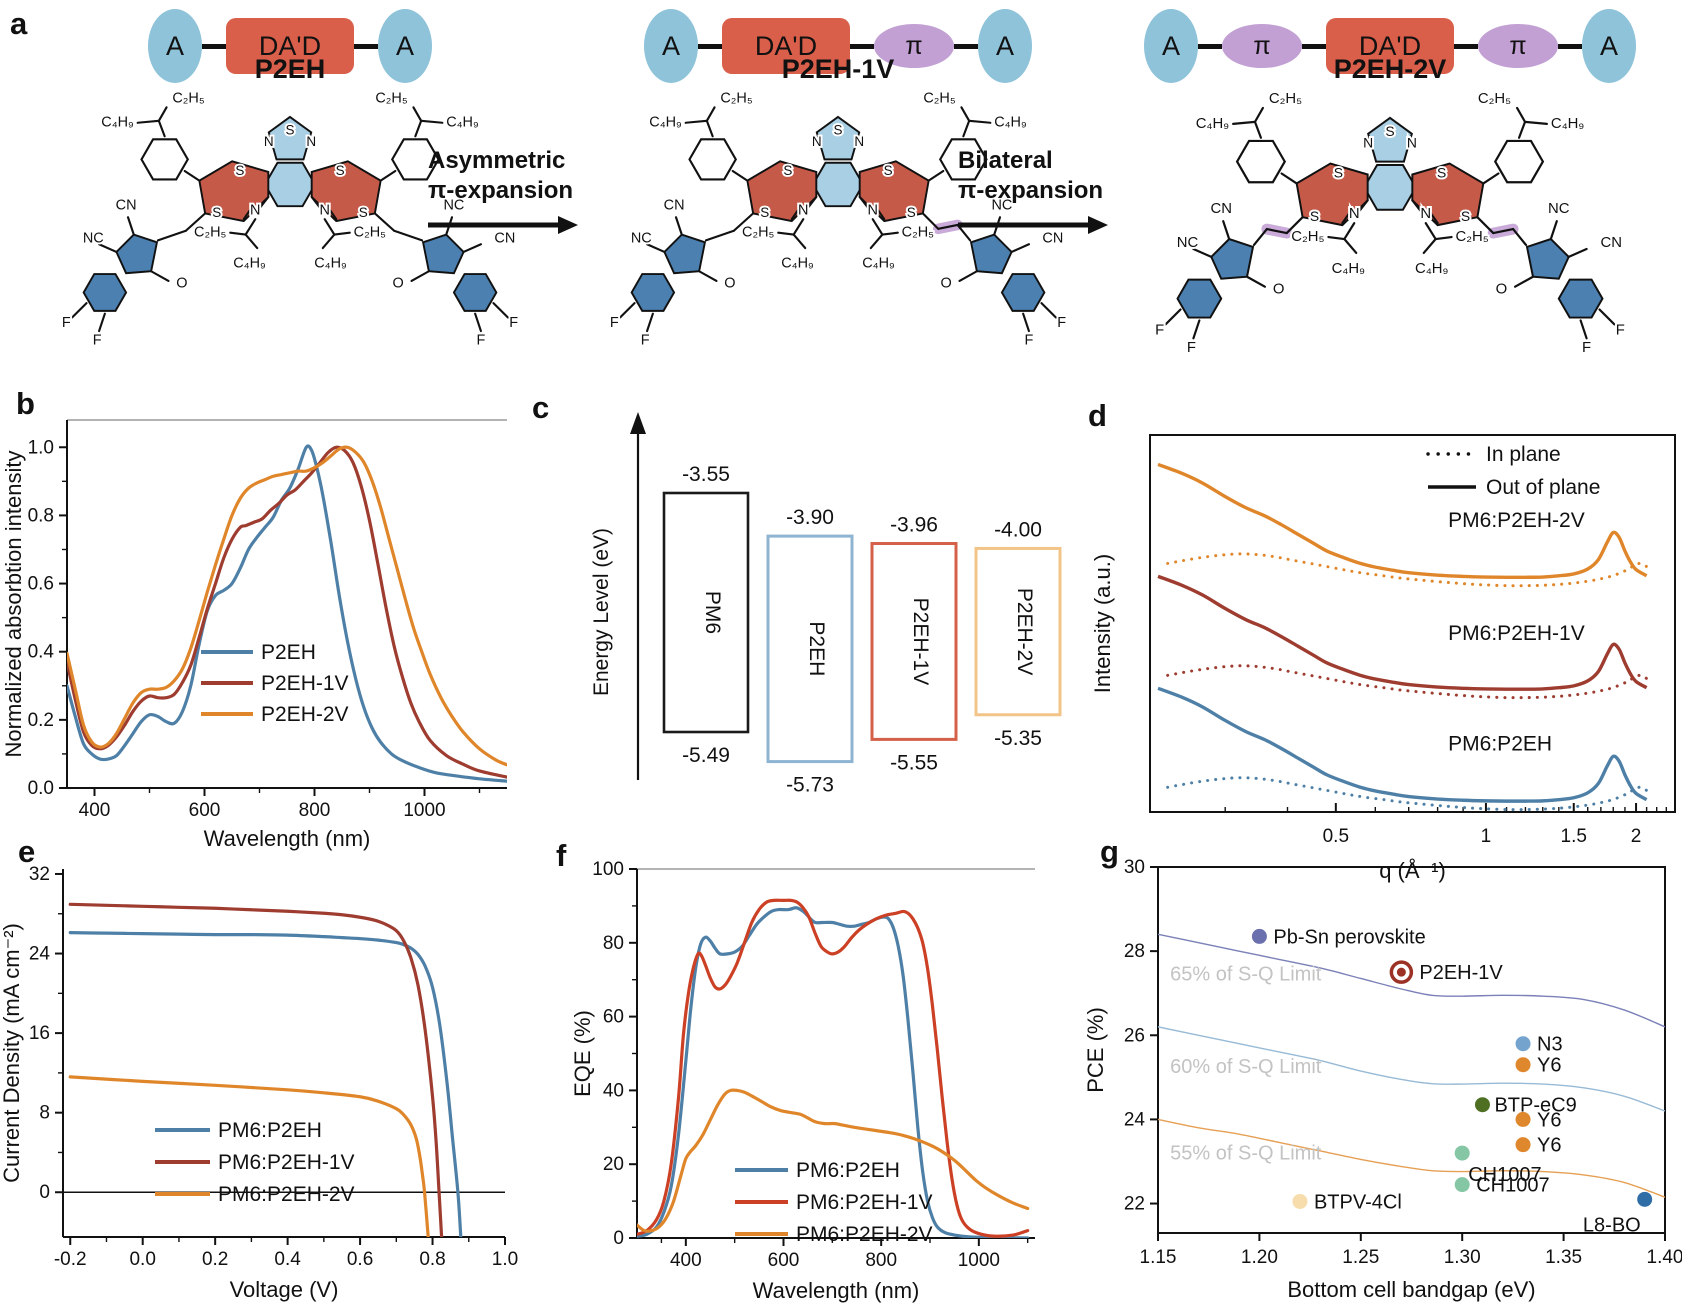 Image resolution: width=1682 pixels, height=1316 pixels. I want to click on svg-text: BTPV-4Cl, so click(1358, 1202).